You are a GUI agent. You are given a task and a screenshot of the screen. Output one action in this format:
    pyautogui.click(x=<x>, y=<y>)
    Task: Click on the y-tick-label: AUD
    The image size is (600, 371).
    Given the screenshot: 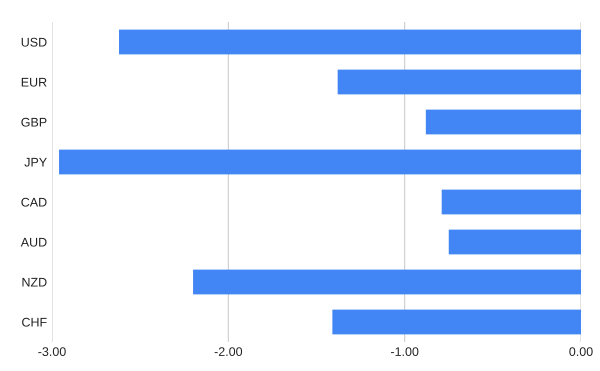 What is the action you would take?
    pyautogui.click(x=33, y=242)
    